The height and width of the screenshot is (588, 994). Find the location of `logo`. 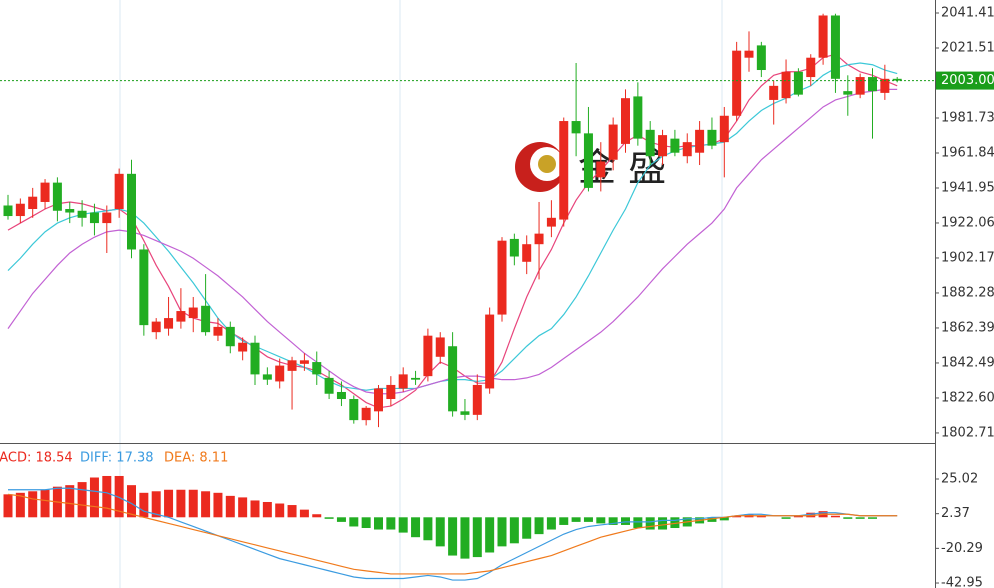

logo is located at coordinates (540, 167).